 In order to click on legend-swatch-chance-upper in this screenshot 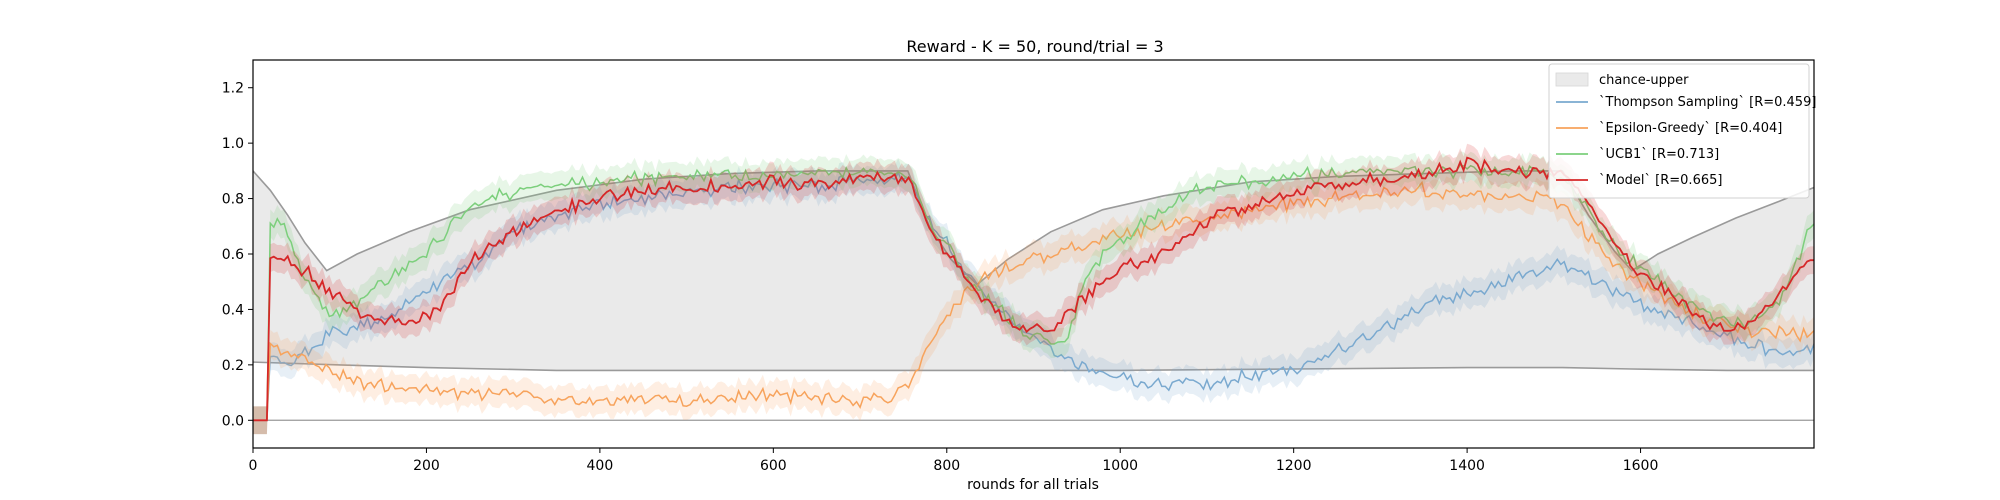, I will do `click(1572, 79)`.